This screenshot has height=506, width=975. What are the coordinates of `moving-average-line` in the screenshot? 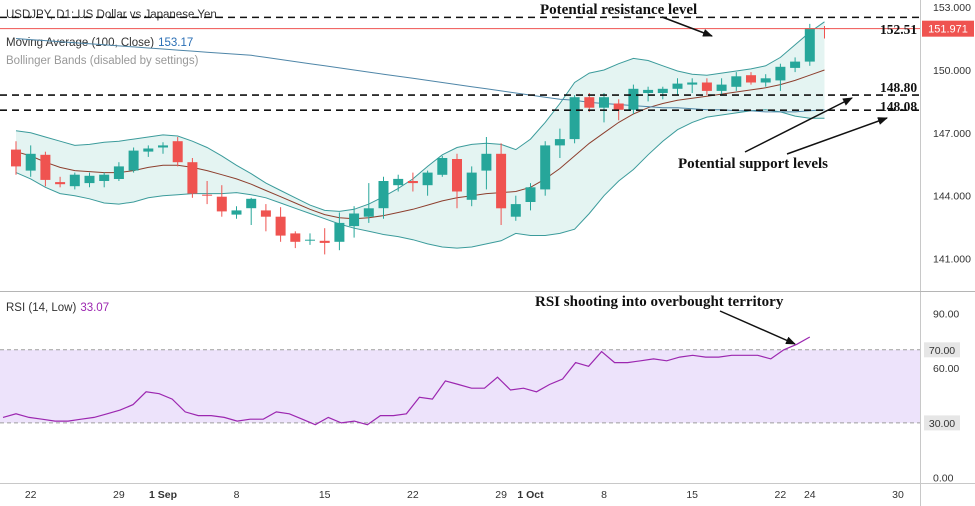 It's located at (420, 75).